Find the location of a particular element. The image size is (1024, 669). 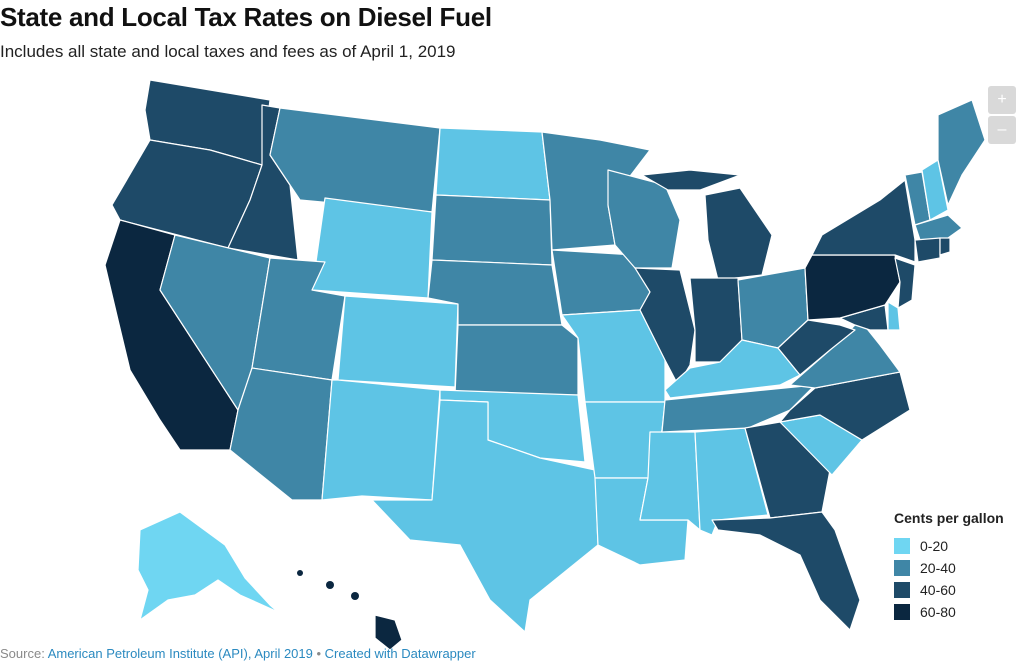

state-wyoming is located at coordinates (372, 248).